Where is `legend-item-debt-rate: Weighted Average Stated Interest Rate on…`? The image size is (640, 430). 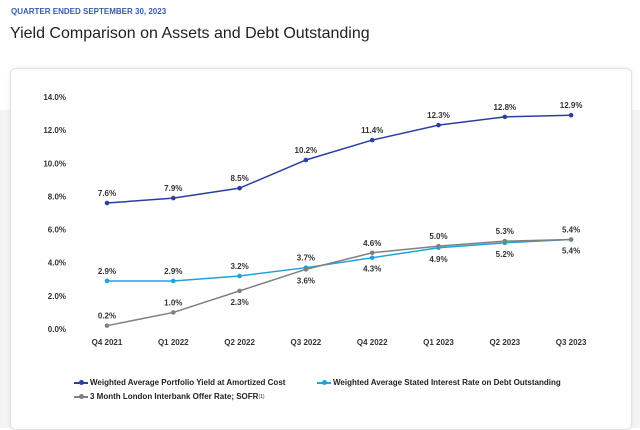 legend-item-debt-rate: Weighted Average Stated Interest Rate on… is located at coordinates (439, 382).